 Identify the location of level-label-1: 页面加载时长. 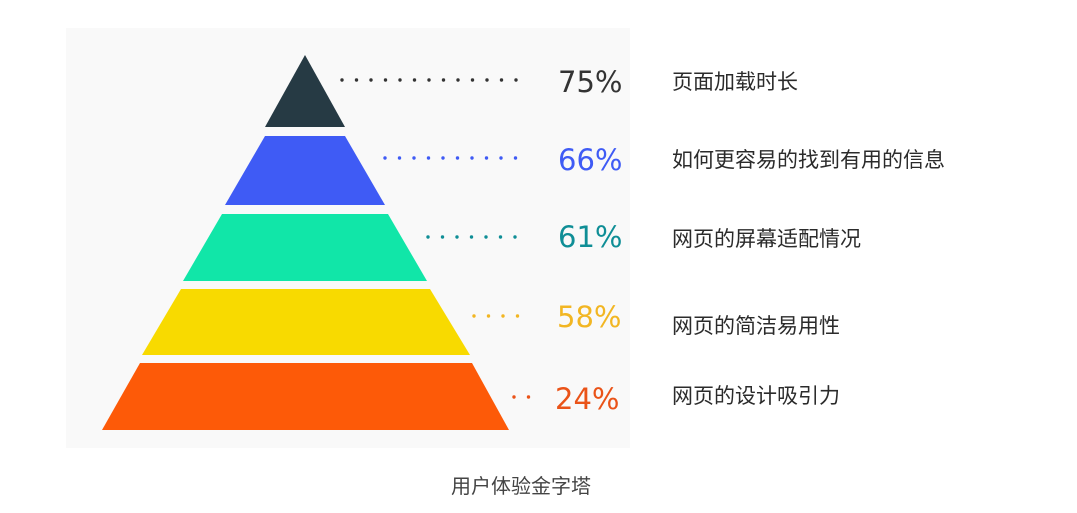
(735, 82).